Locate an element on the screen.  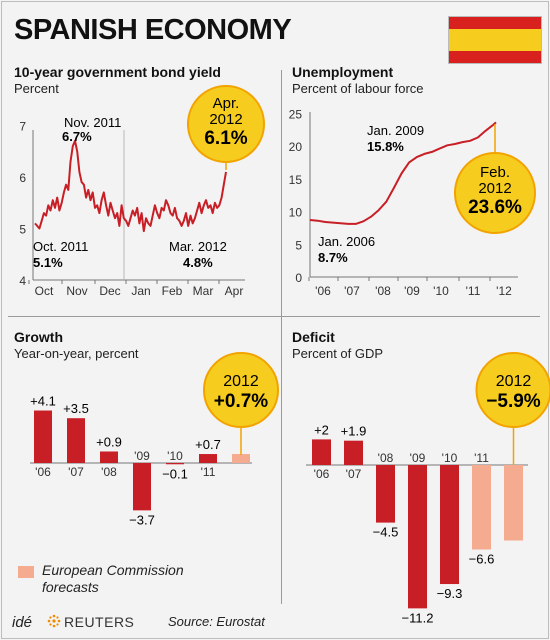
unemployment-x-tick-label: '12 is located at coordinates (504, 291).